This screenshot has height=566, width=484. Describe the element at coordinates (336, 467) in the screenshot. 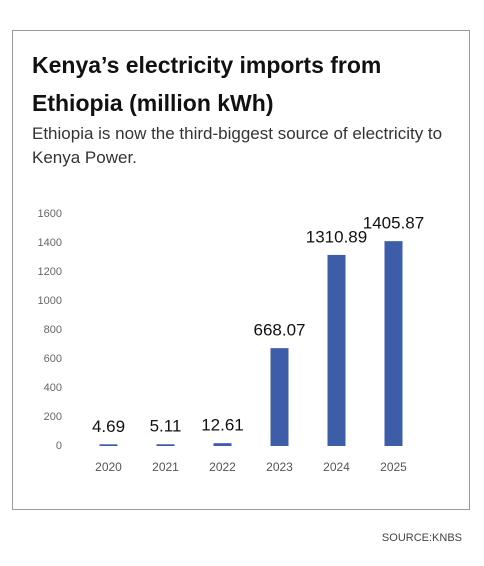

I see `x-tick-label: 2024` at that location.